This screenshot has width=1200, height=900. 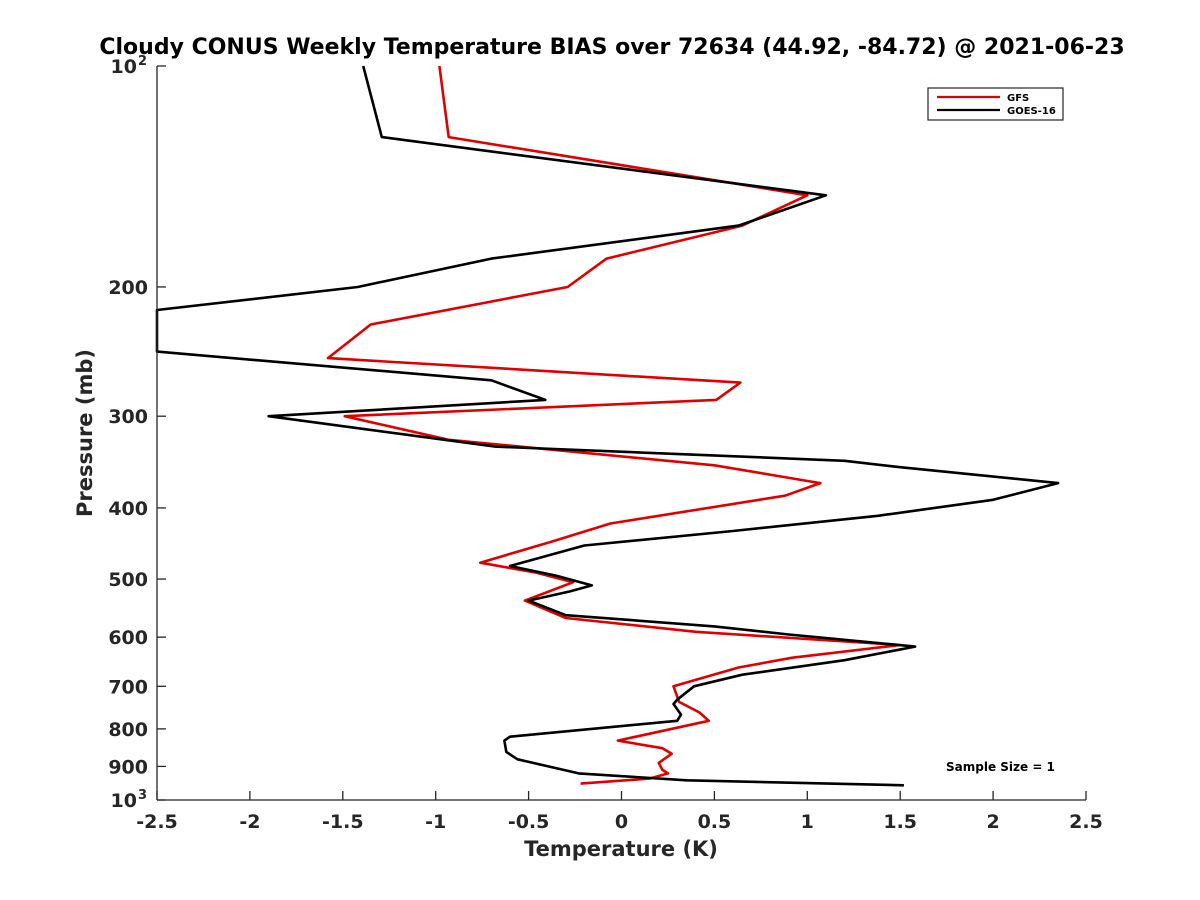 What do you see at coordinates (142, 61) in the screenshot?
I see `y-tick-exponent: 2` at bounding box center [142, 61].